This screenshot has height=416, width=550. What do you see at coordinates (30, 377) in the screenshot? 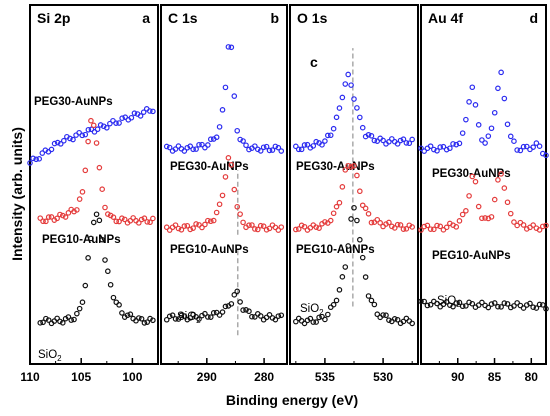
I see `x-tick-label: 110` at bounding box center [30, 377].